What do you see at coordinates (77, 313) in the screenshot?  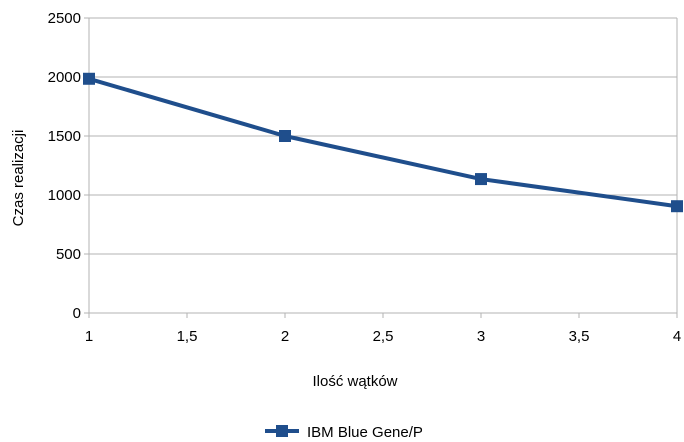 I see `y-tick-label: 0` at bounding box center [77, 313].